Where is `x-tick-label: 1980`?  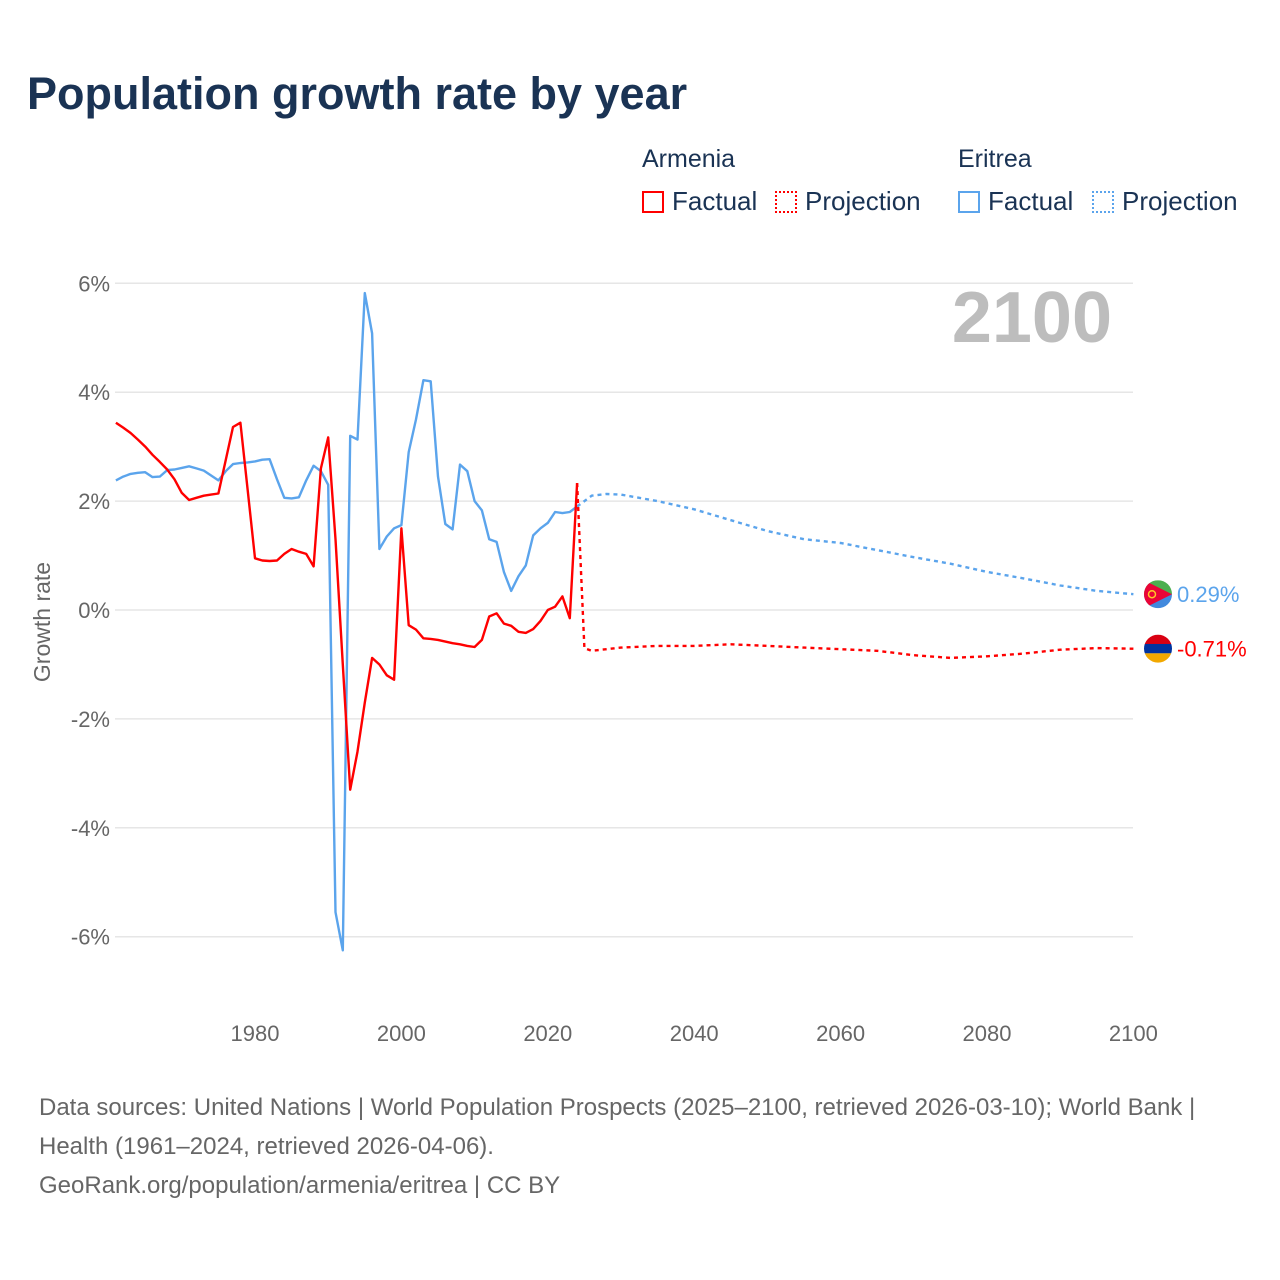 x-tick-label: 1980 is located at coordinates (255, 1033).